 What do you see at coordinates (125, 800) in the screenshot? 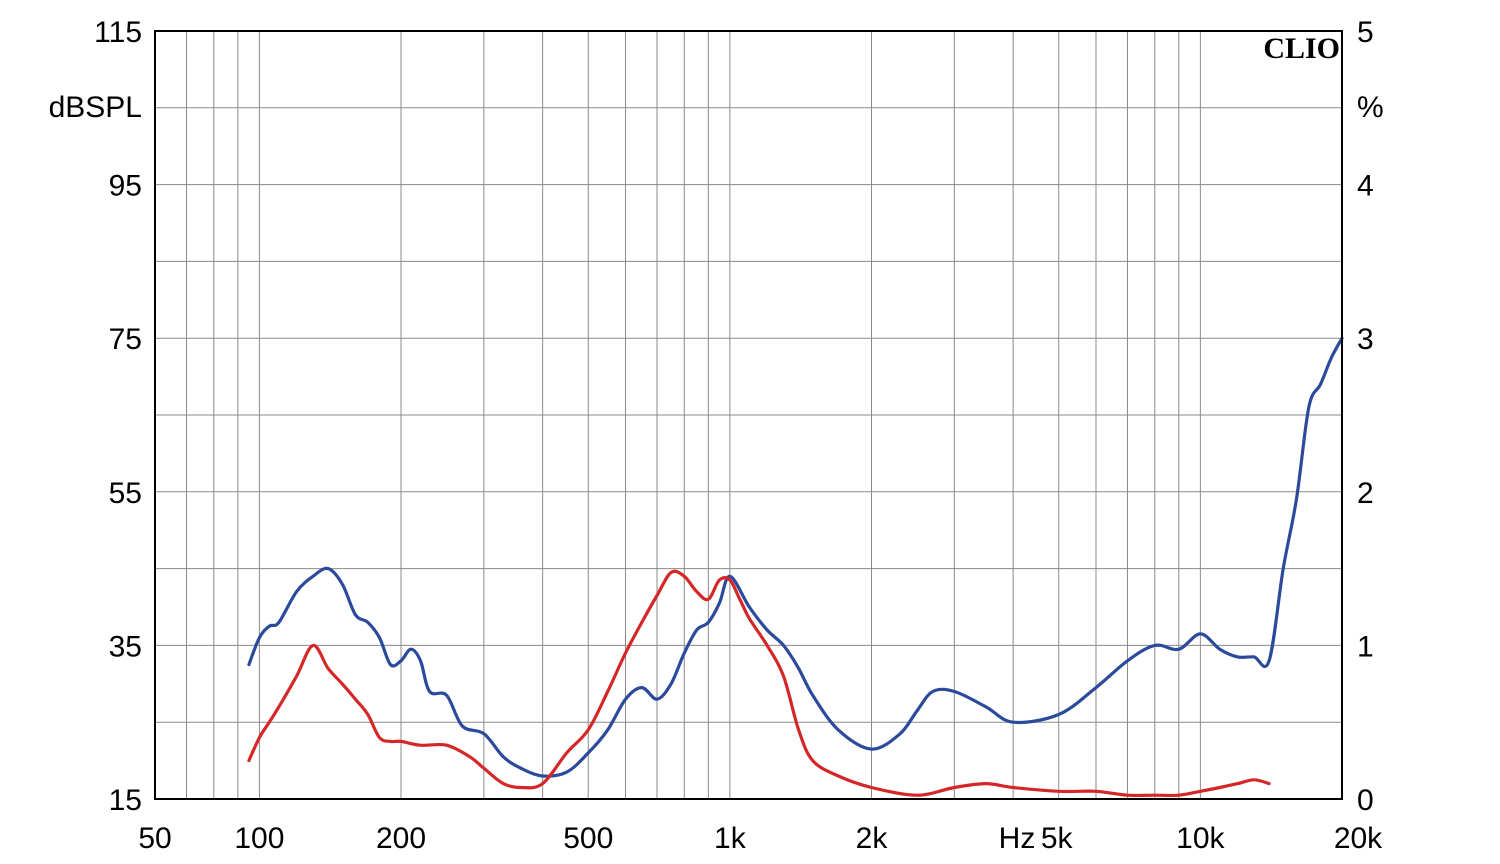
I see `y-tick-label-left: 15` at bounding box center [125, 800].